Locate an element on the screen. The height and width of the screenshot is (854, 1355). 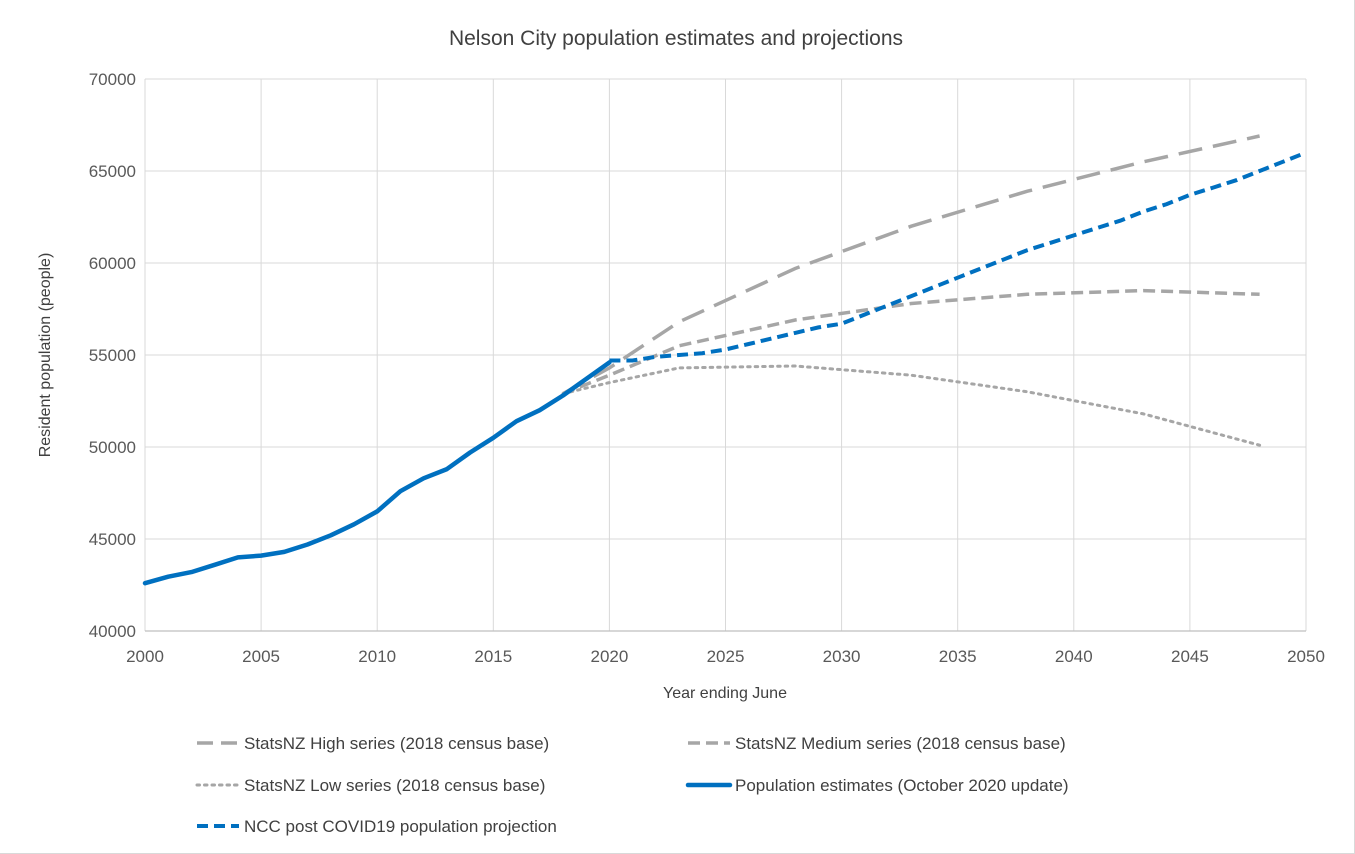
x-tick-label: 2005 is located at coordinates (261, 656).